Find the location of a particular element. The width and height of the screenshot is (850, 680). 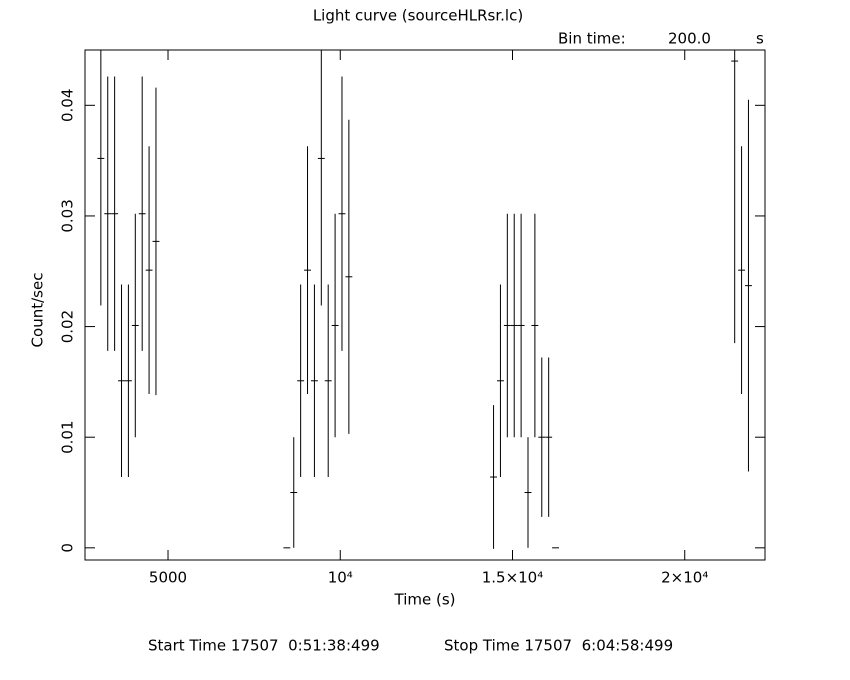

y-tick-label: 0.02 is located at coordinates (68, 326).